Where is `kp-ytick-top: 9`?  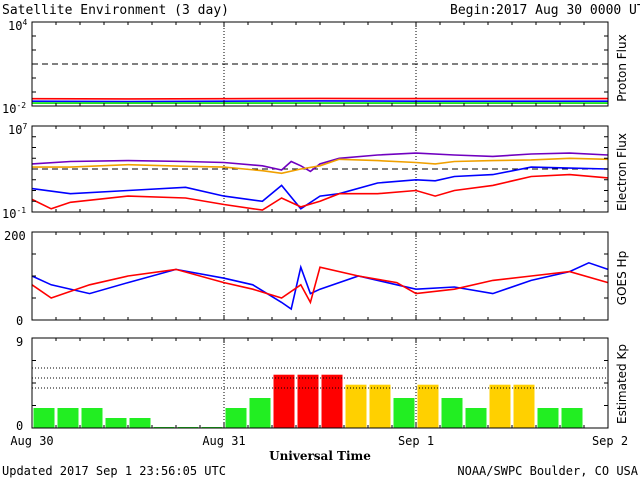
kp-ytick-top: 9 is located at coordinates (19, 342).